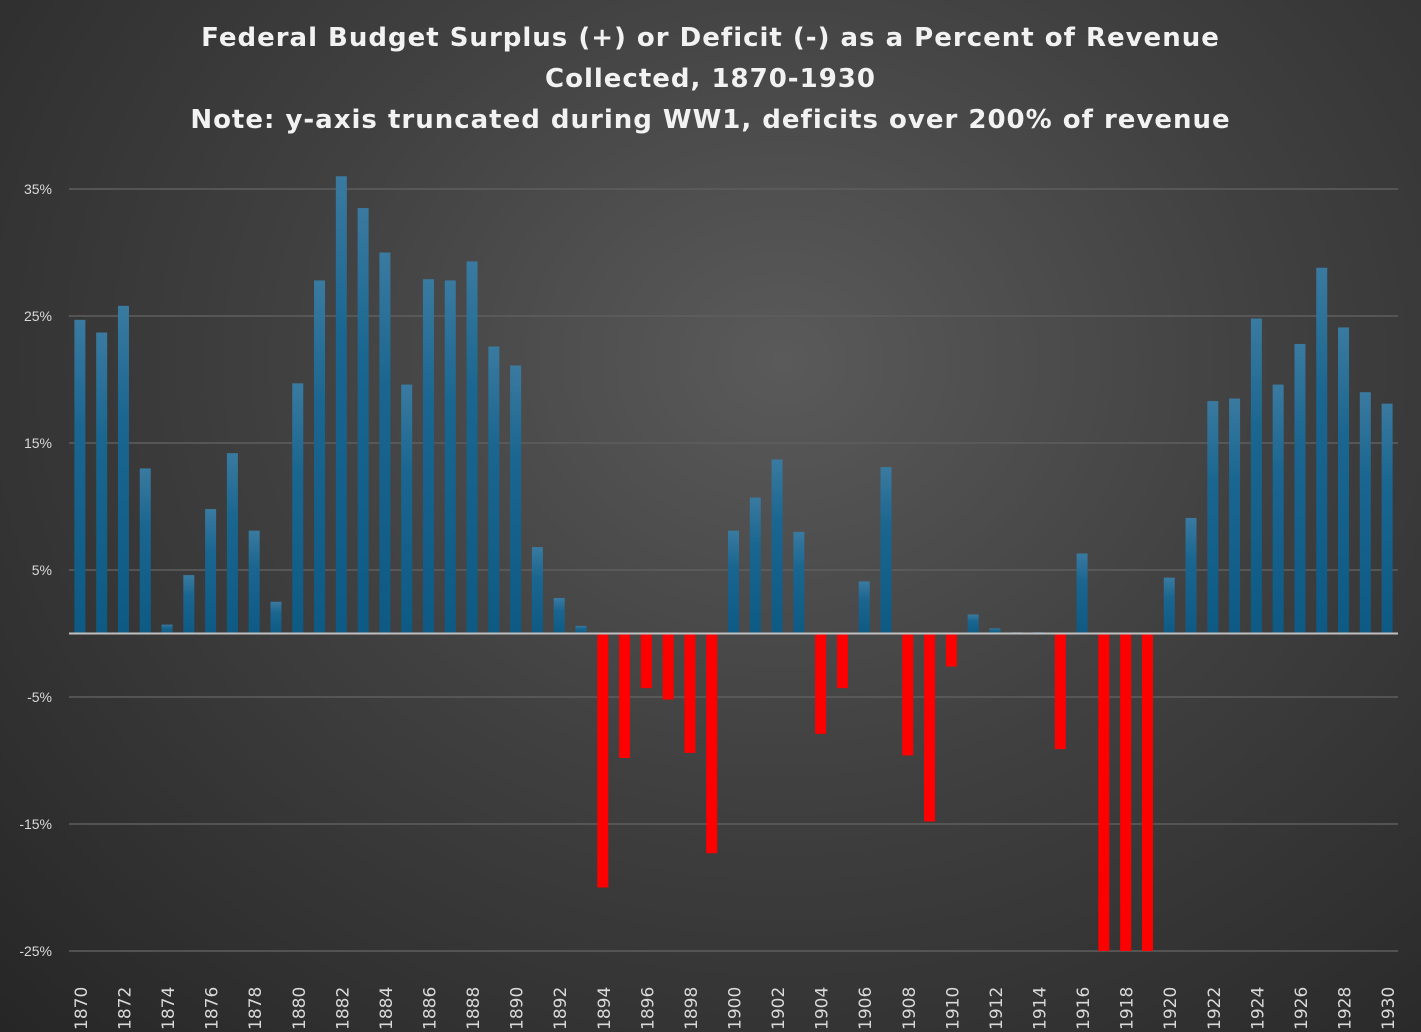  I want to click on bar-1922, so click(1213, 517).